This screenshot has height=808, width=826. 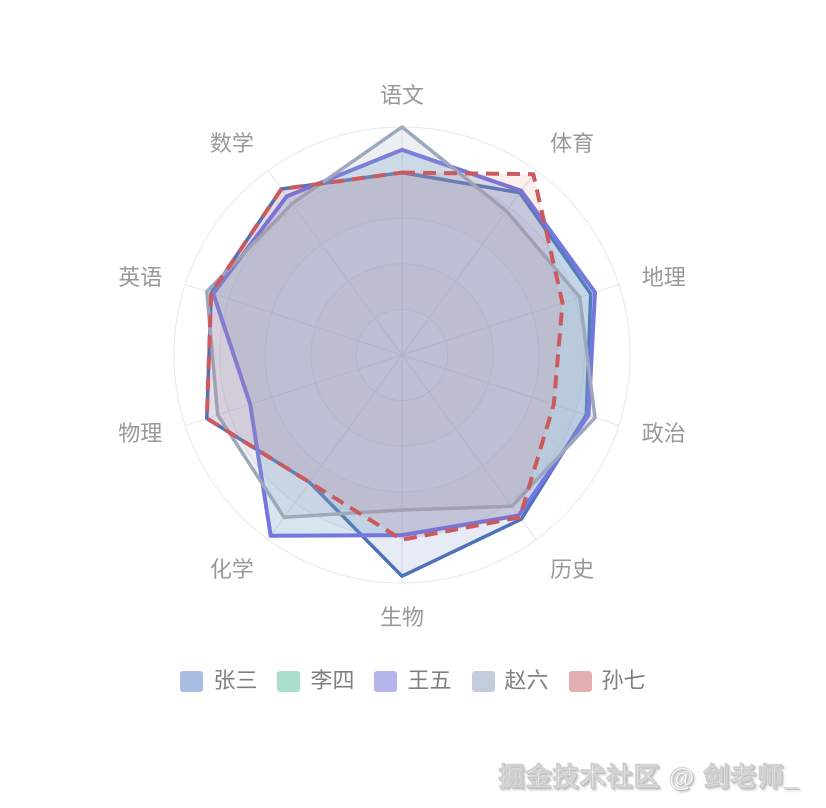 What do you see at coordinates (664, 433) in the screenshot?
I see `axis-label: 政治` at bounding box center [664, 433].